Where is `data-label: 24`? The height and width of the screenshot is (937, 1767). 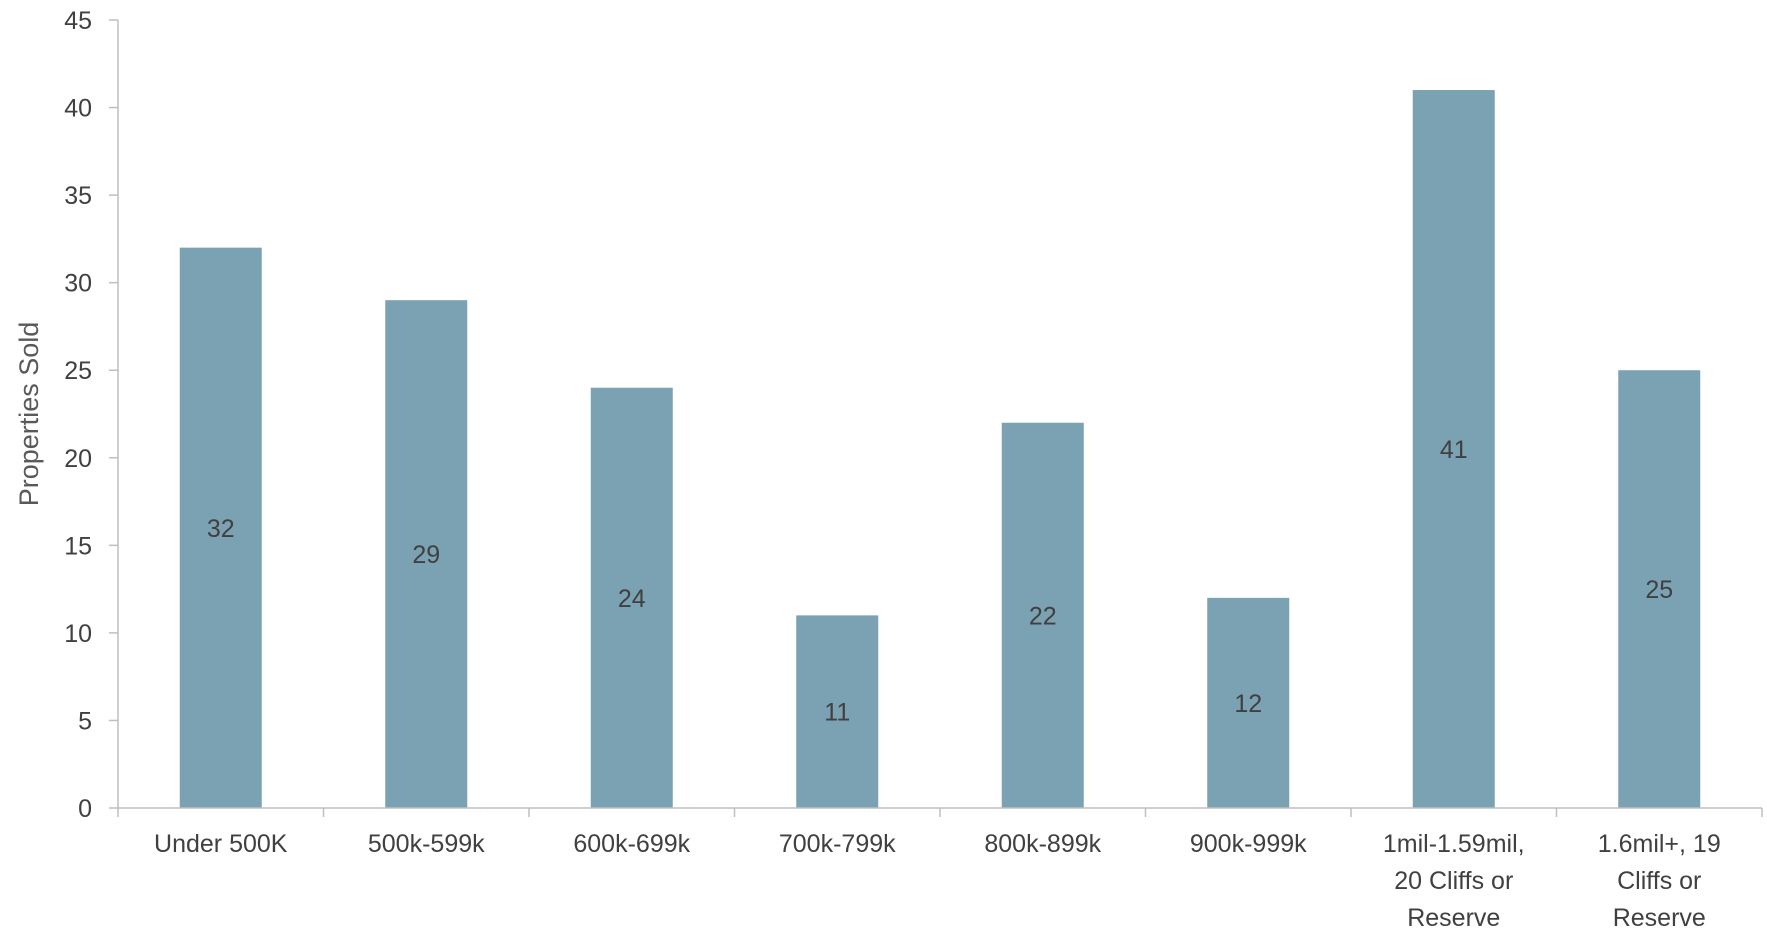 data-label: 24 is located at coordinates (632, 599).